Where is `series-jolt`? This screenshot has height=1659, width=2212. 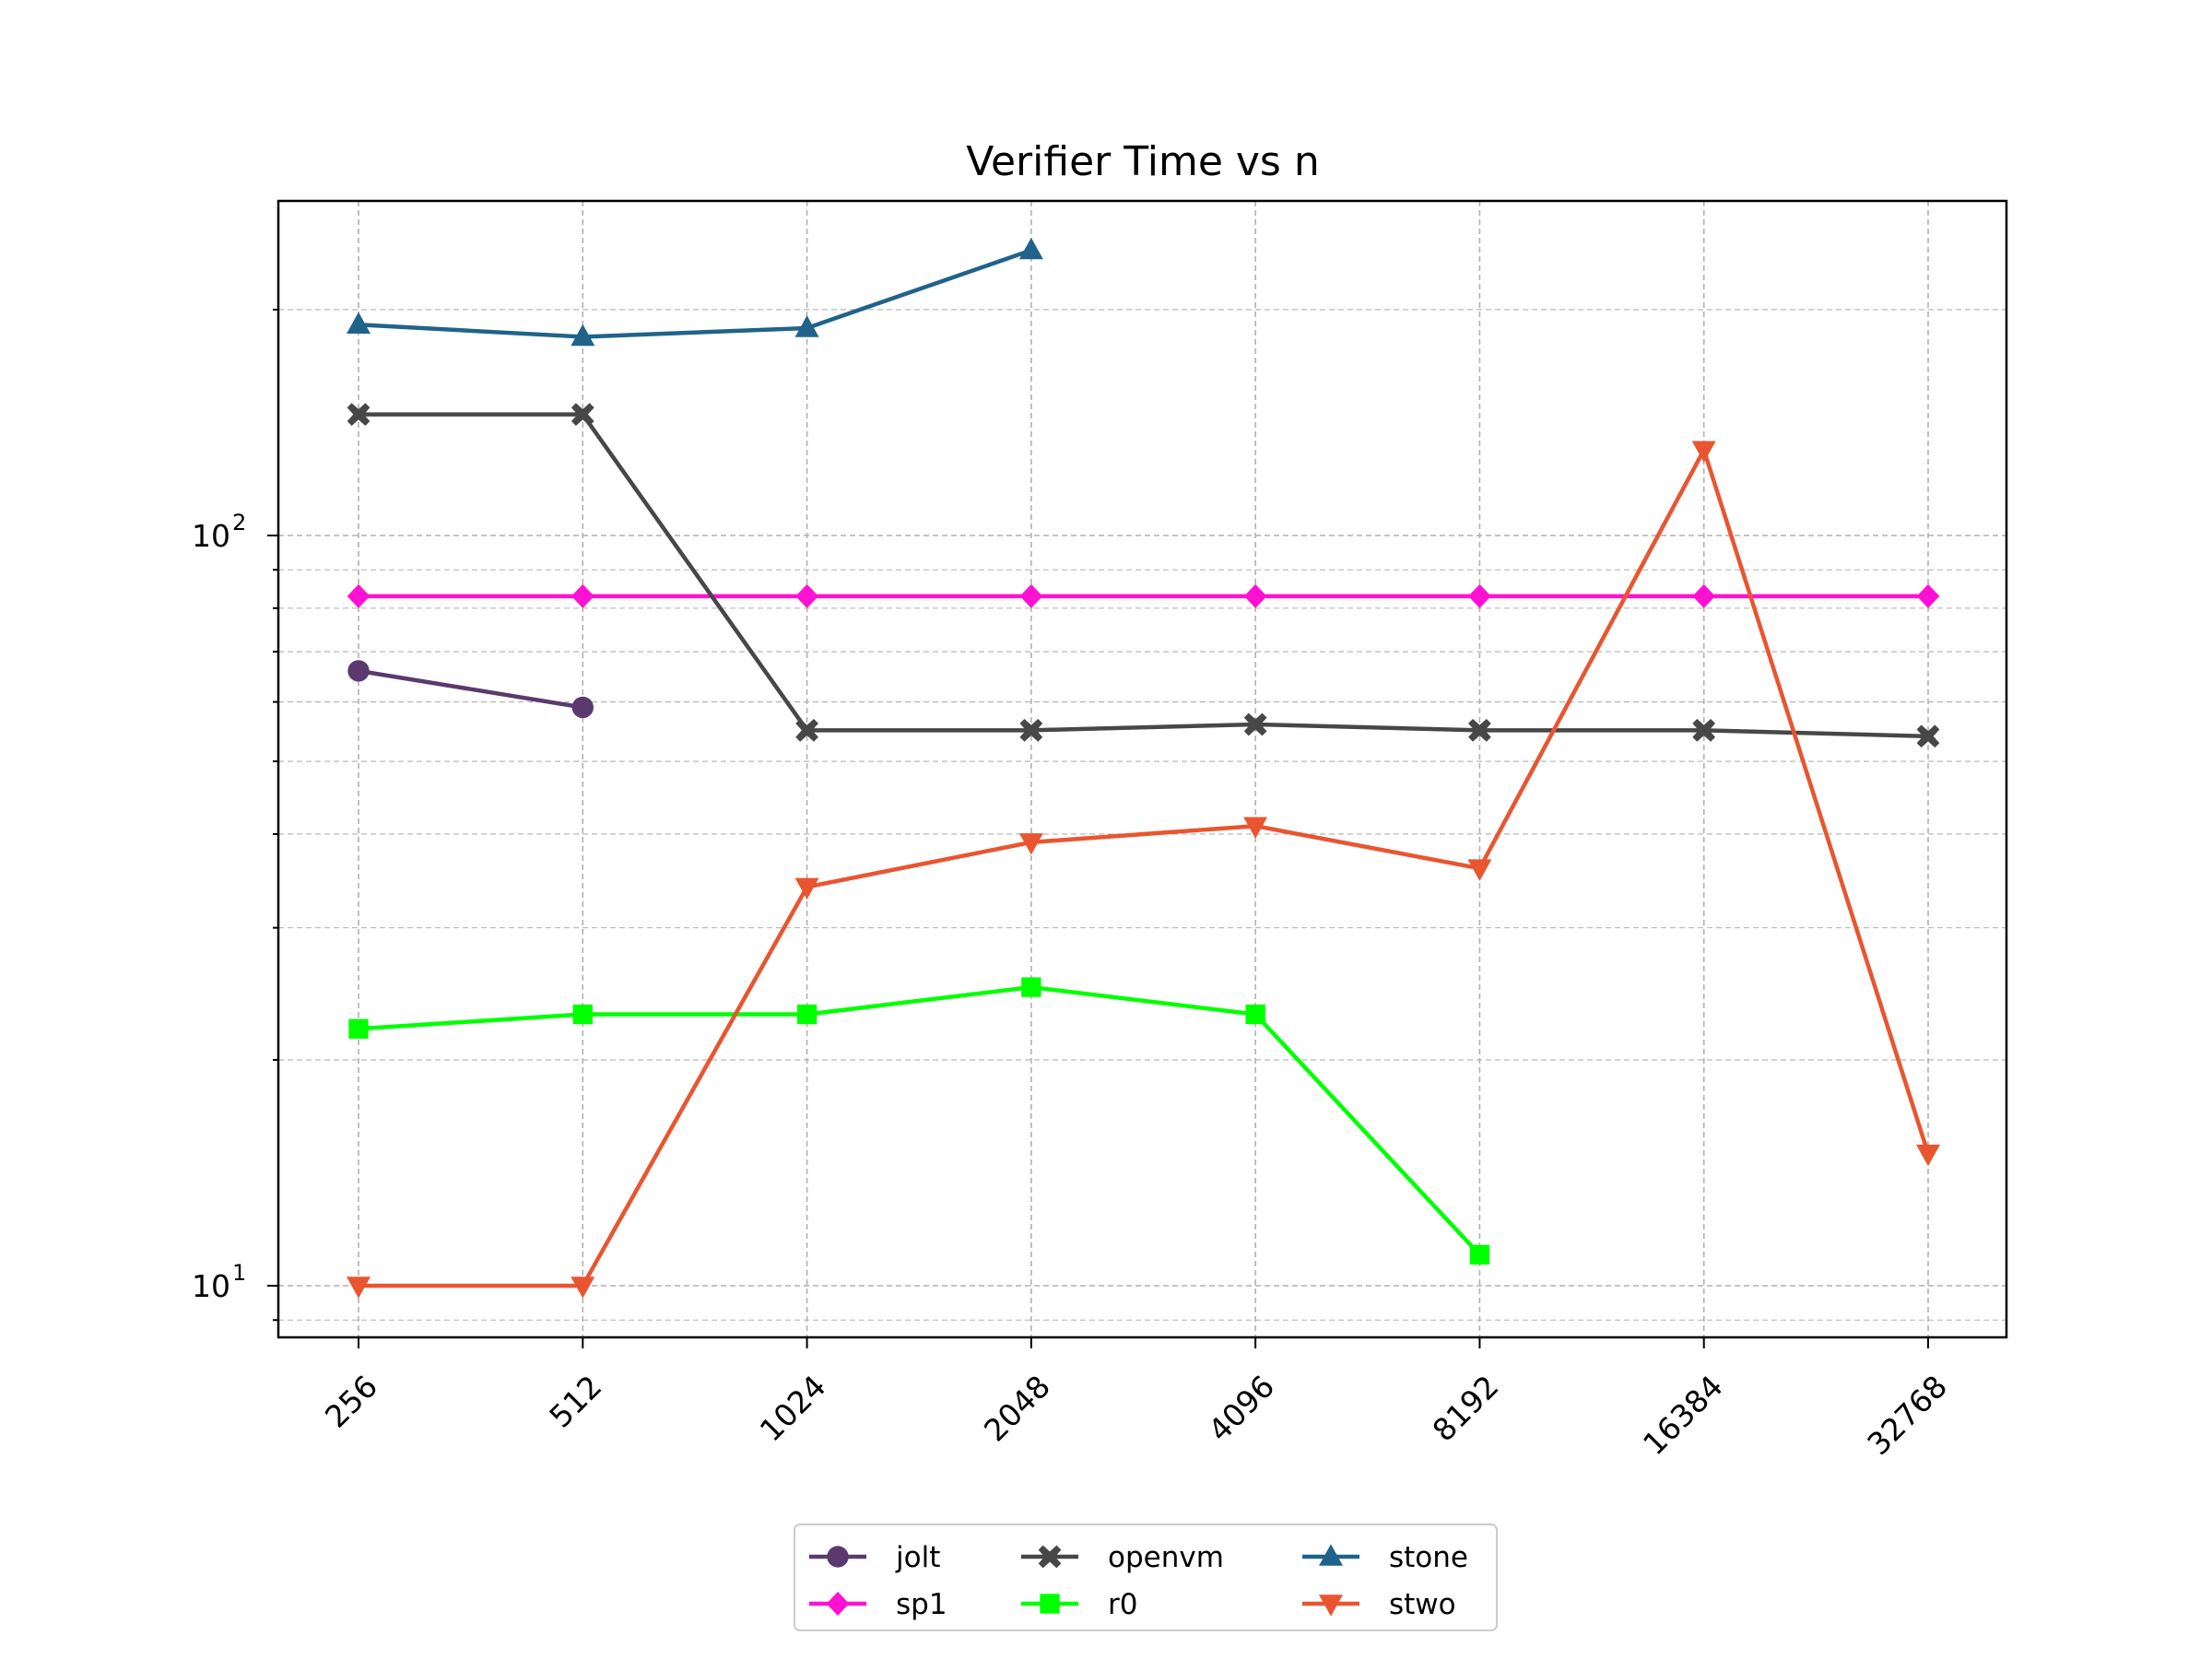 series-jolt is located at coordinates (470, 689).